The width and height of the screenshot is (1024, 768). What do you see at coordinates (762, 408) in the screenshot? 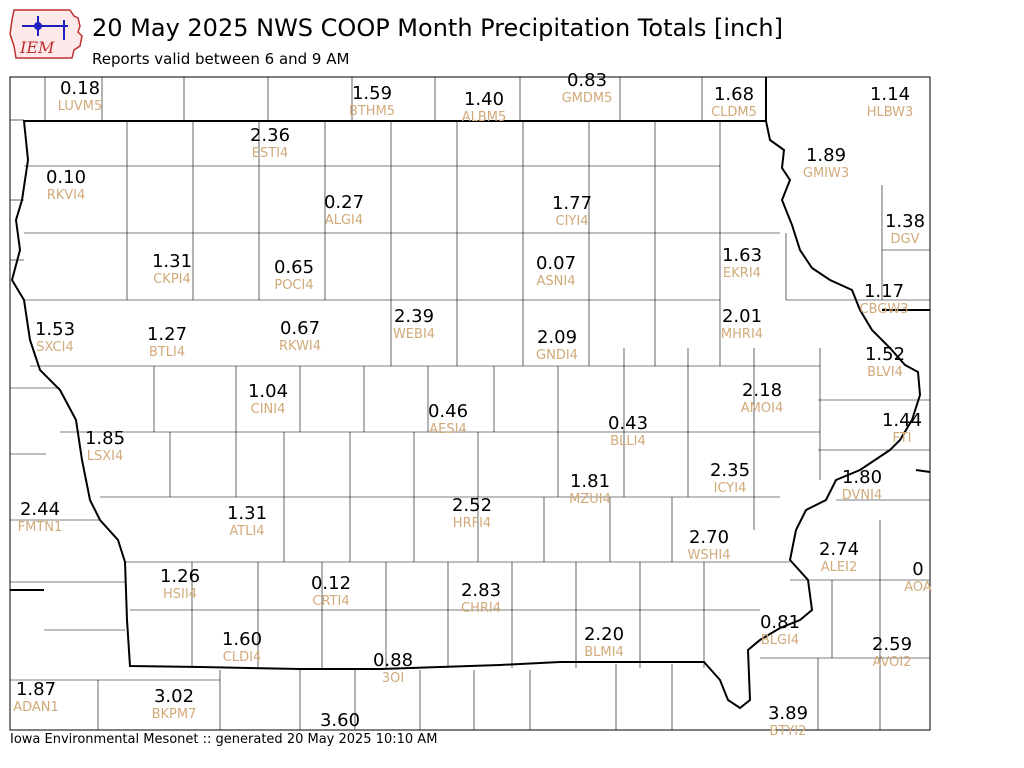
I see `station-id: AMOI4` at bounding box center [762, 408].